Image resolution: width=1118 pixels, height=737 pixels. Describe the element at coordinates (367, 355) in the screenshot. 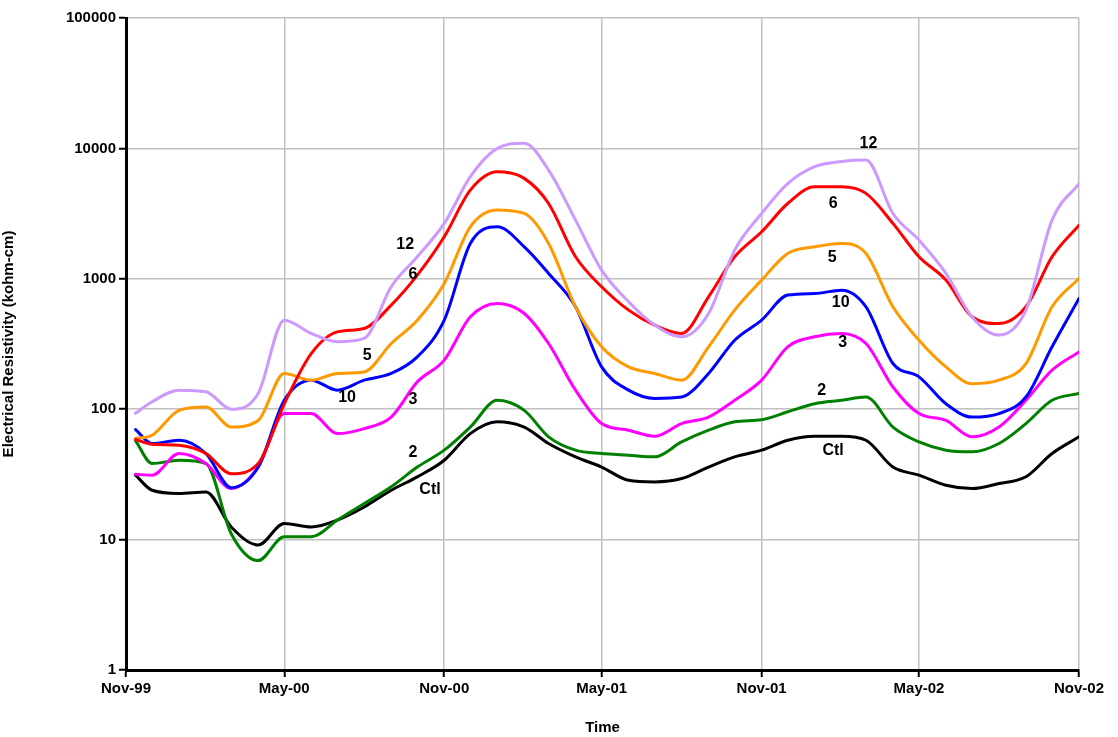

I see `series-label: 5` at that location.